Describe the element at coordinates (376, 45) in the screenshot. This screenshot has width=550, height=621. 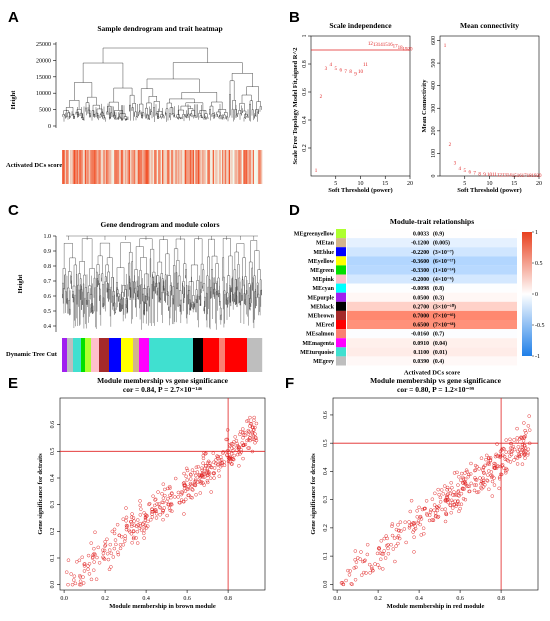
I see `scale-independence-point: 13` at that location.